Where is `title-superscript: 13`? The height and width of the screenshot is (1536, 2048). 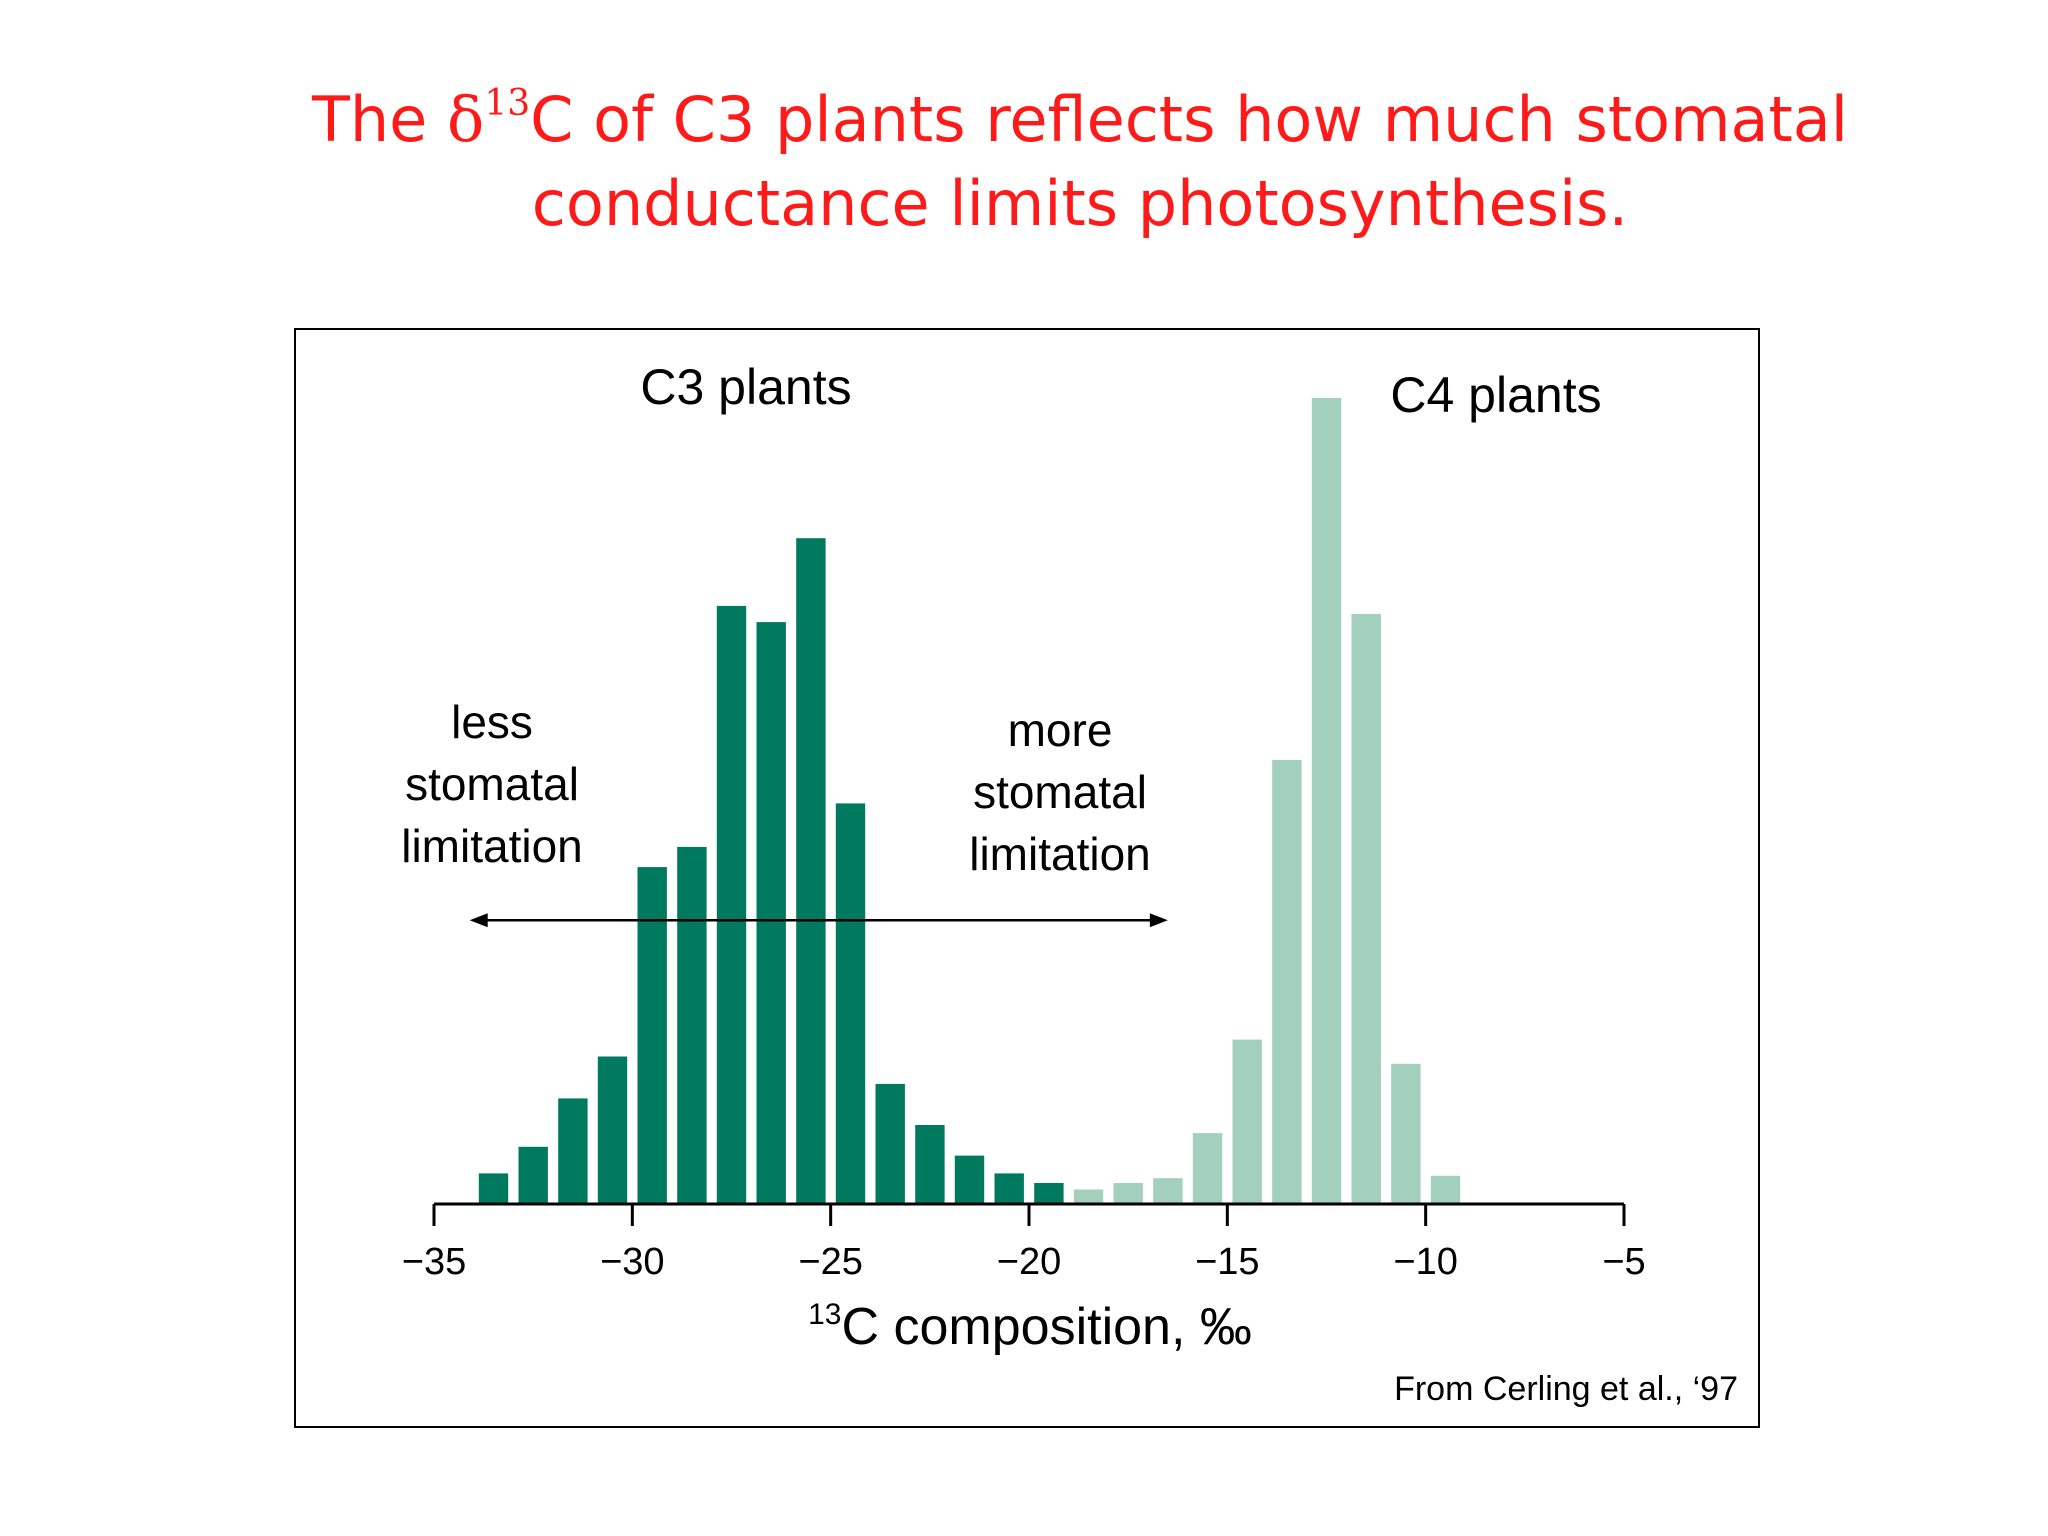
title-superscript: 13 is located at coordinates (507, 103).